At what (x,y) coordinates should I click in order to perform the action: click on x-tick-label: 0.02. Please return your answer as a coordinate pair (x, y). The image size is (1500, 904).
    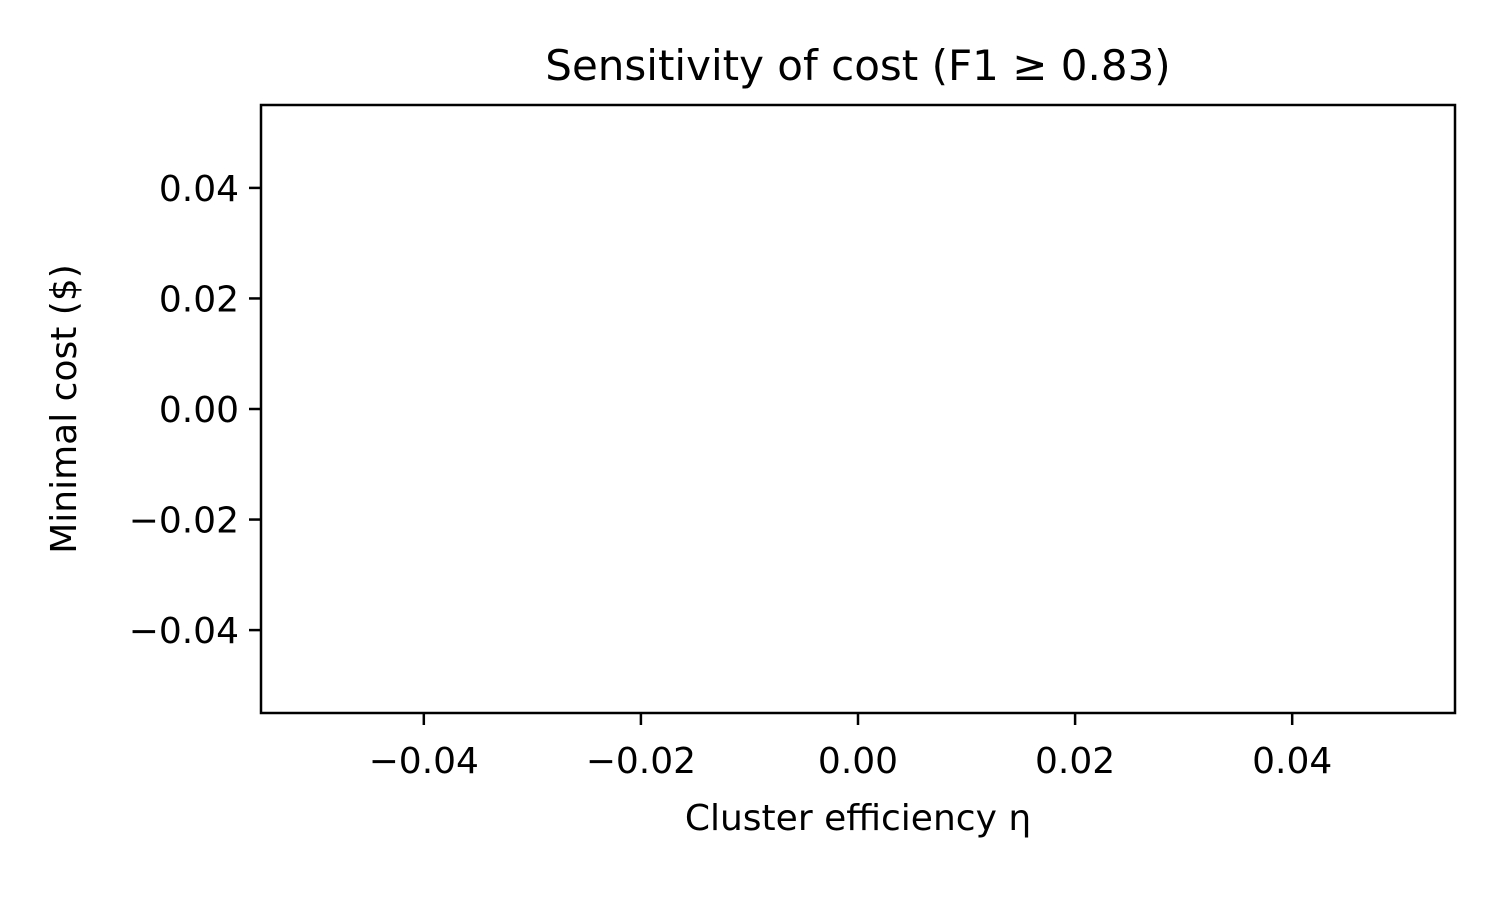
    Looking at the image, I should click on (1075, 761).